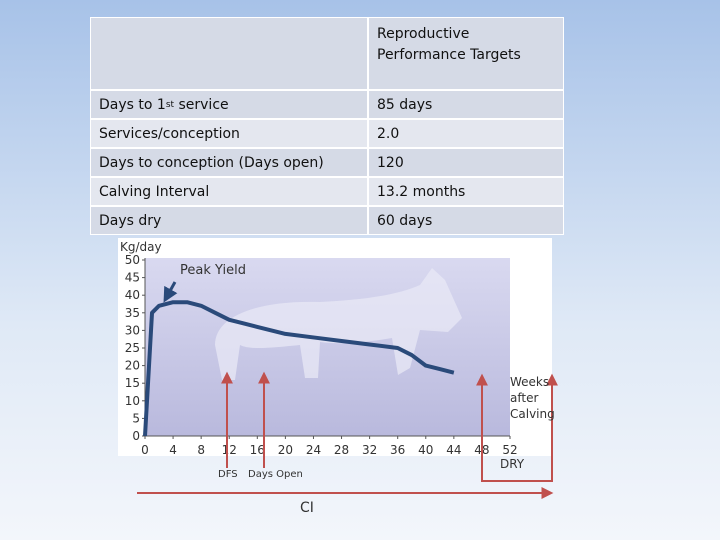 The image size is (720, 540). What do you see at coordinates (466, 220) in the screenshot?
I see `row-value: 60 days` at bounding box center [466, 220].